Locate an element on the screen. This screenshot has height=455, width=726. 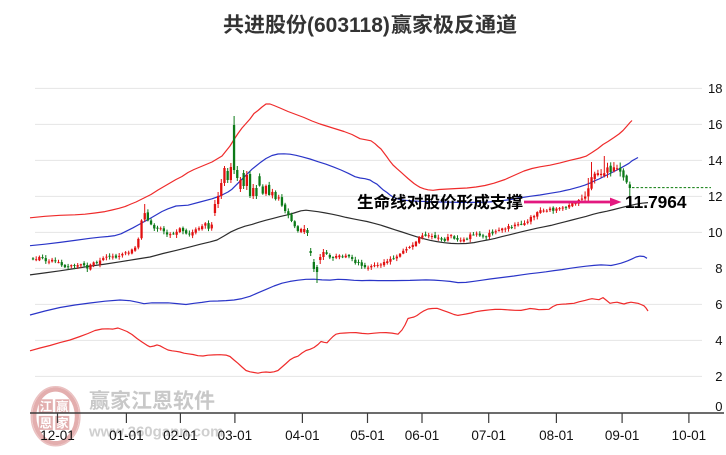
svg-text: 10 is located at coordinates (715, 232).